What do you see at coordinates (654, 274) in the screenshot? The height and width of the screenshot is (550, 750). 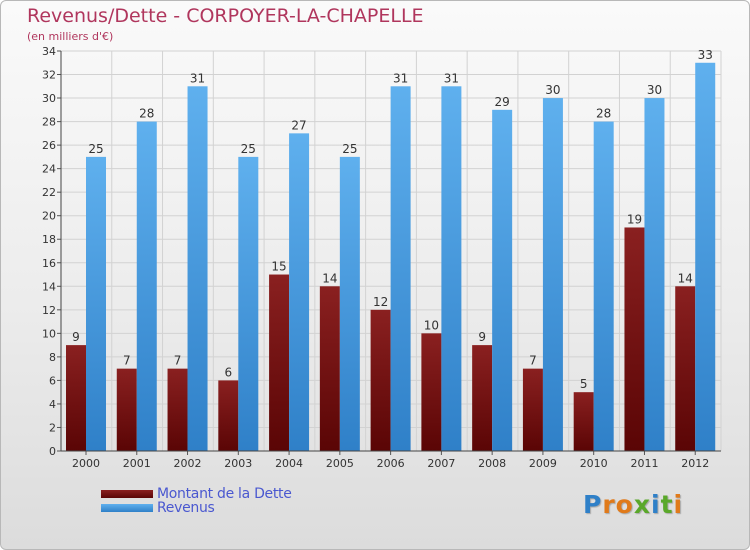 I see `bar-revenue-2011` at bounding box center [654, 274].